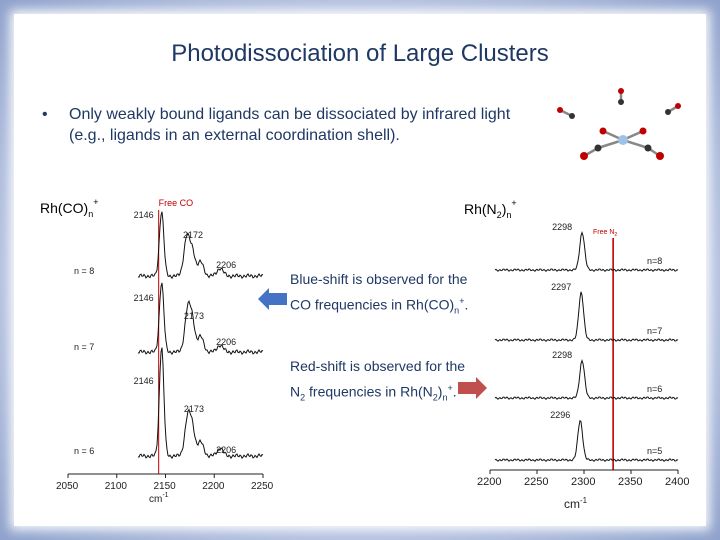 This screenshot has height=540, width=720. Describe the element at coordinates (176, 203) in the screenshot. I see `free-co-label: Free CO` at that location.